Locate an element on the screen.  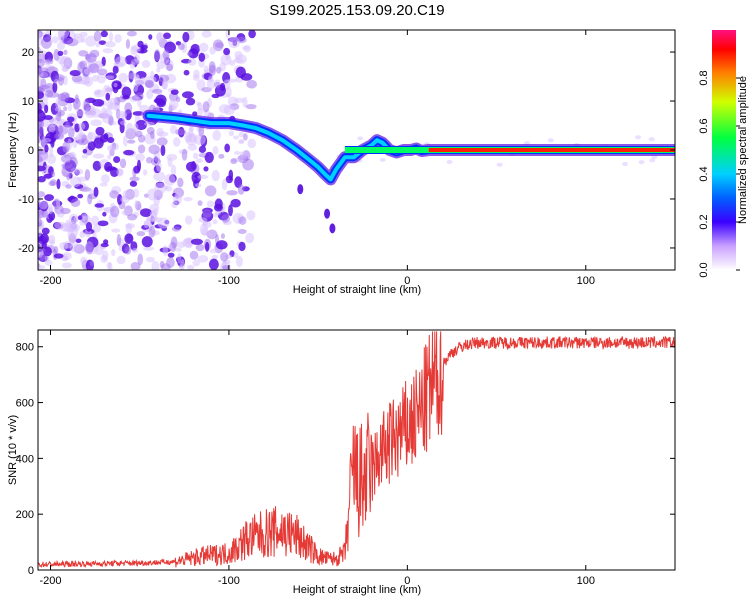
colorbar-tick-label: 0.8 is located at coordinates (704, 77).